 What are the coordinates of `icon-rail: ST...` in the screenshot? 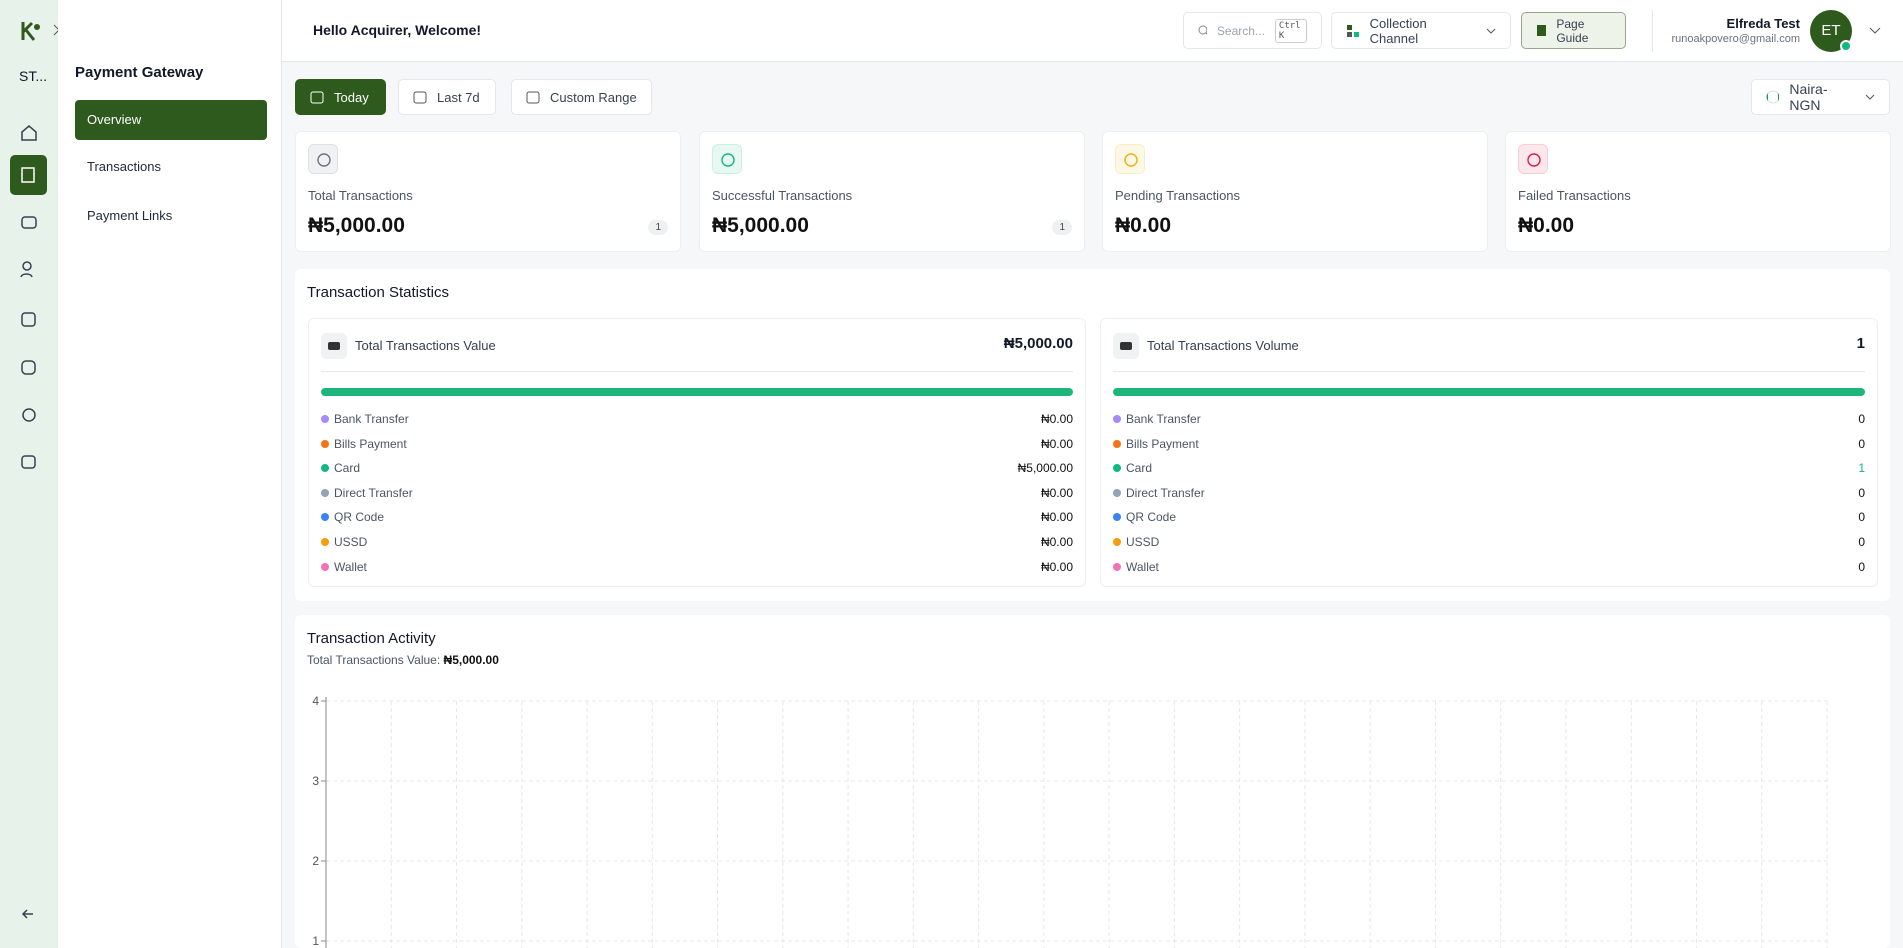 It's located at (29, 474).